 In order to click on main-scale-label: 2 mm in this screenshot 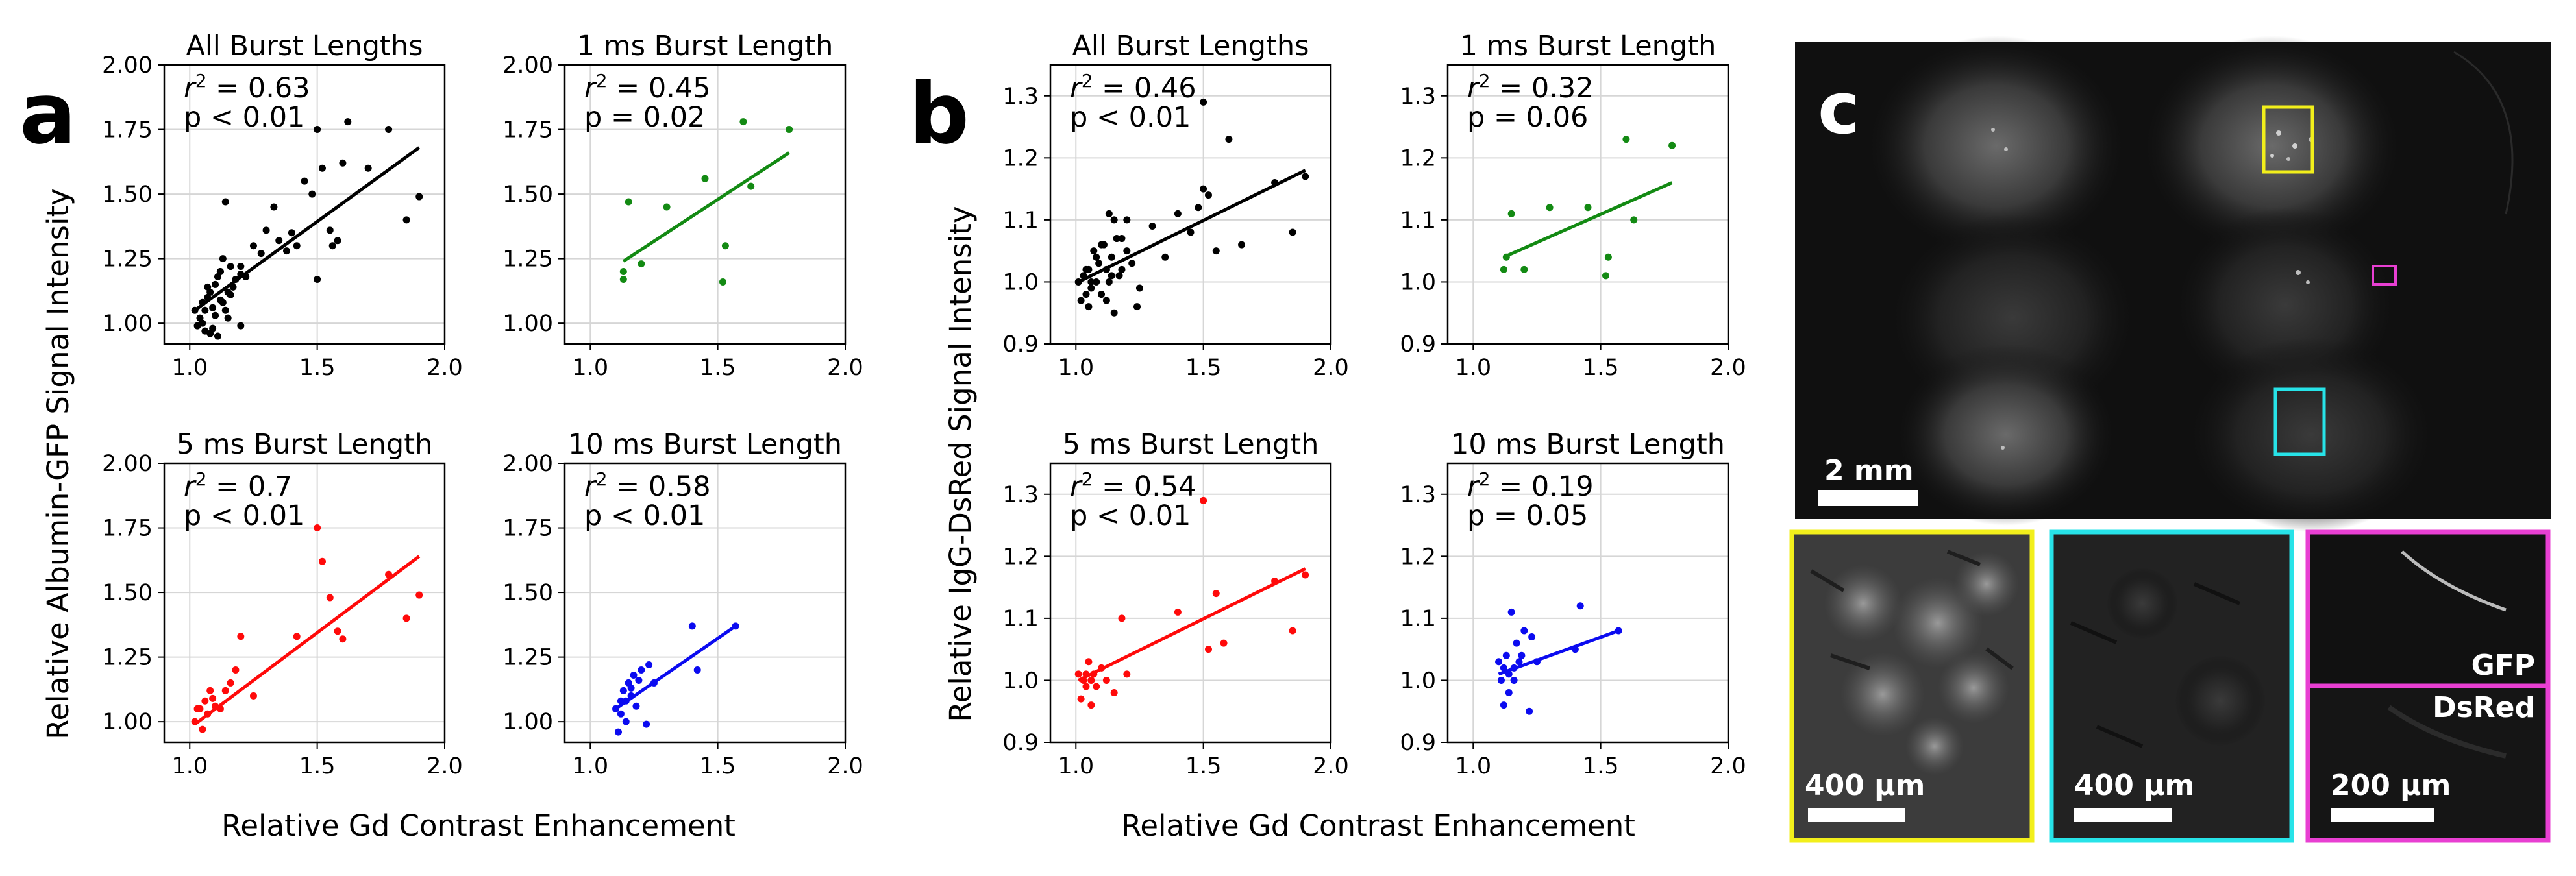, I will do `click(1869, 470)`.